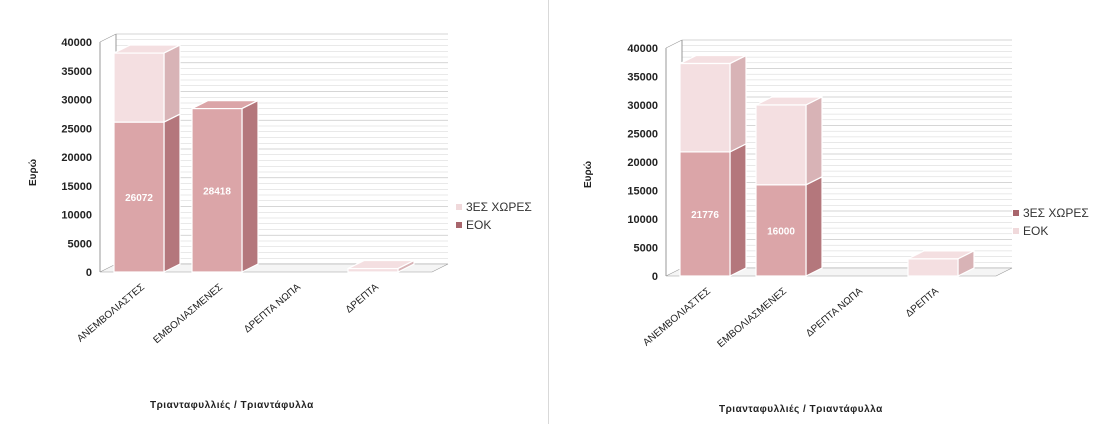 The image size is (1102, 424). I want to click on bar-data-label: 26072, so click(139, 198).